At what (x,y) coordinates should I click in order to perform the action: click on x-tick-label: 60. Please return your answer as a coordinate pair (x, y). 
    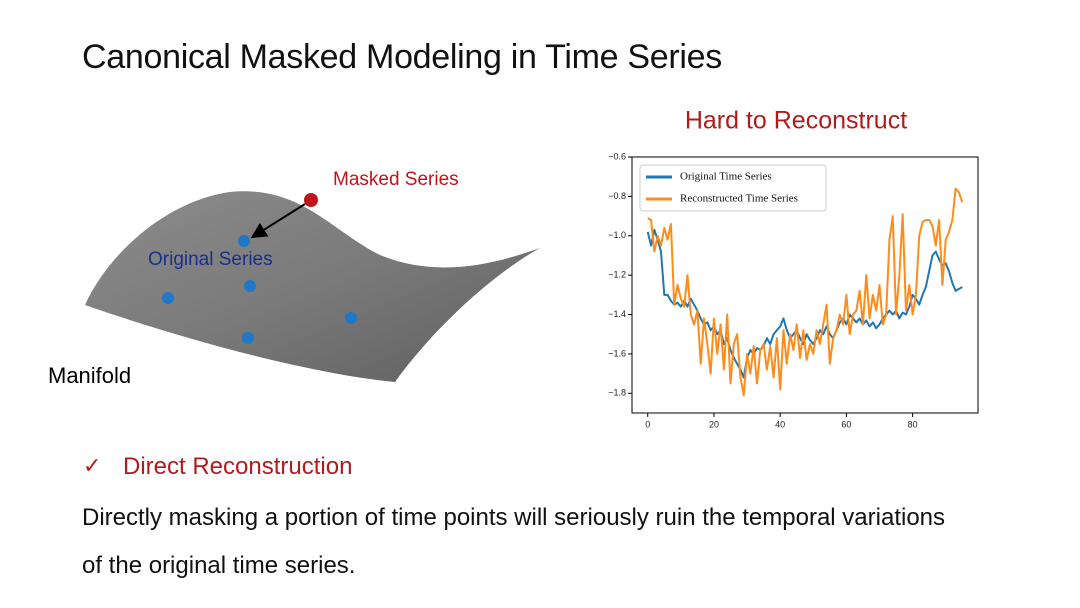
    Looking at the image, I should click on (846, 424).